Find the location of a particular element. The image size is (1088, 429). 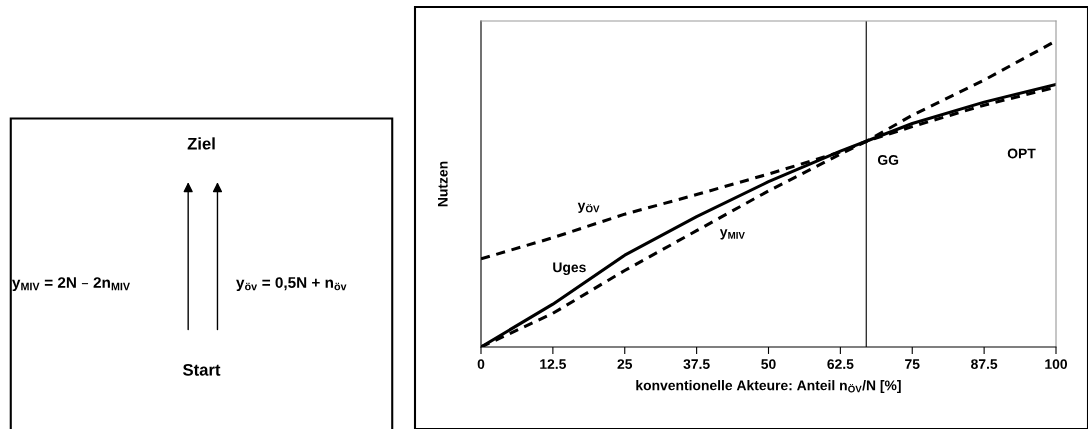

text: Ziel is located at coordinates (201, 143).